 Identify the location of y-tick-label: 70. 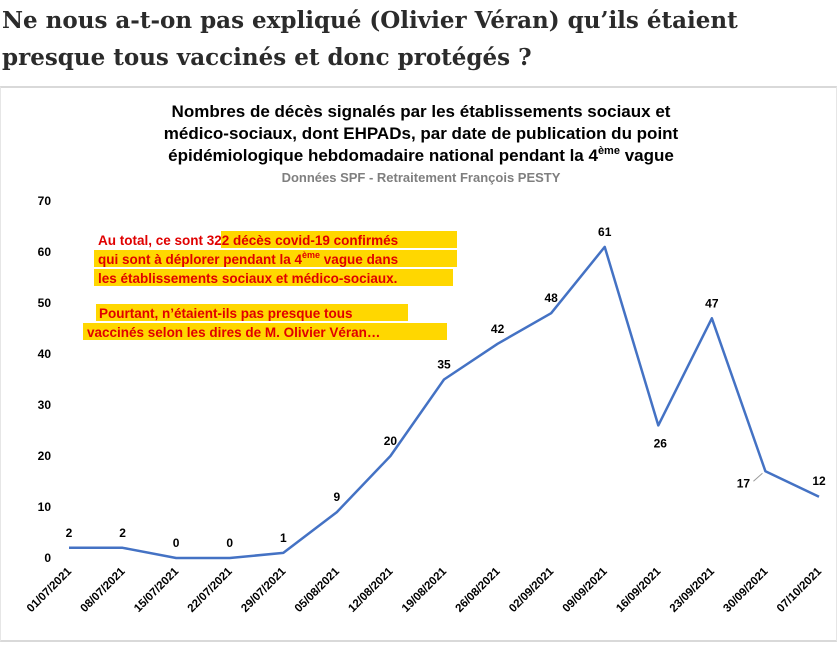
(45, 201).